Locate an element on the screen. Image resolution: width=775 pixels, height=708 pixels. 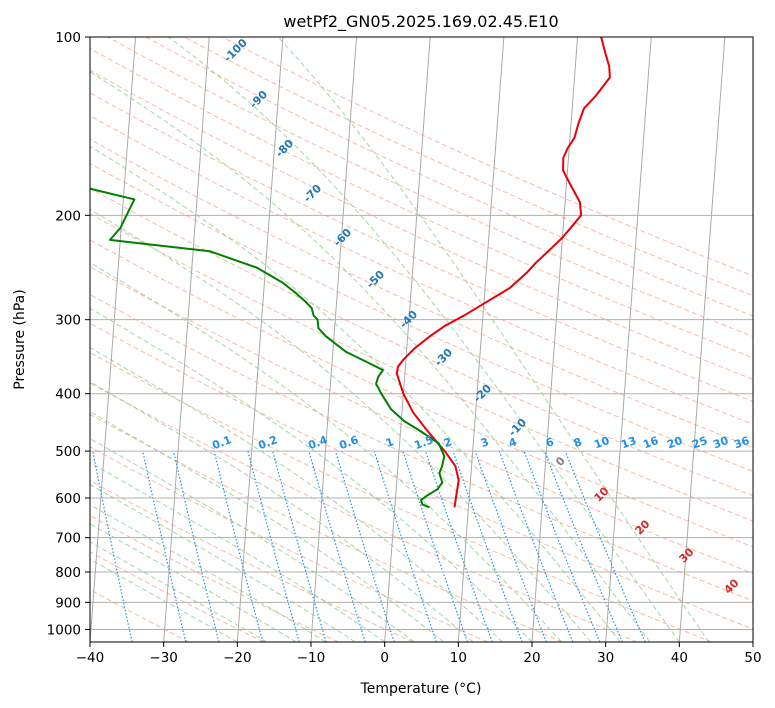
y-tick-label-3: 400 is located at coordinates (68, 395).